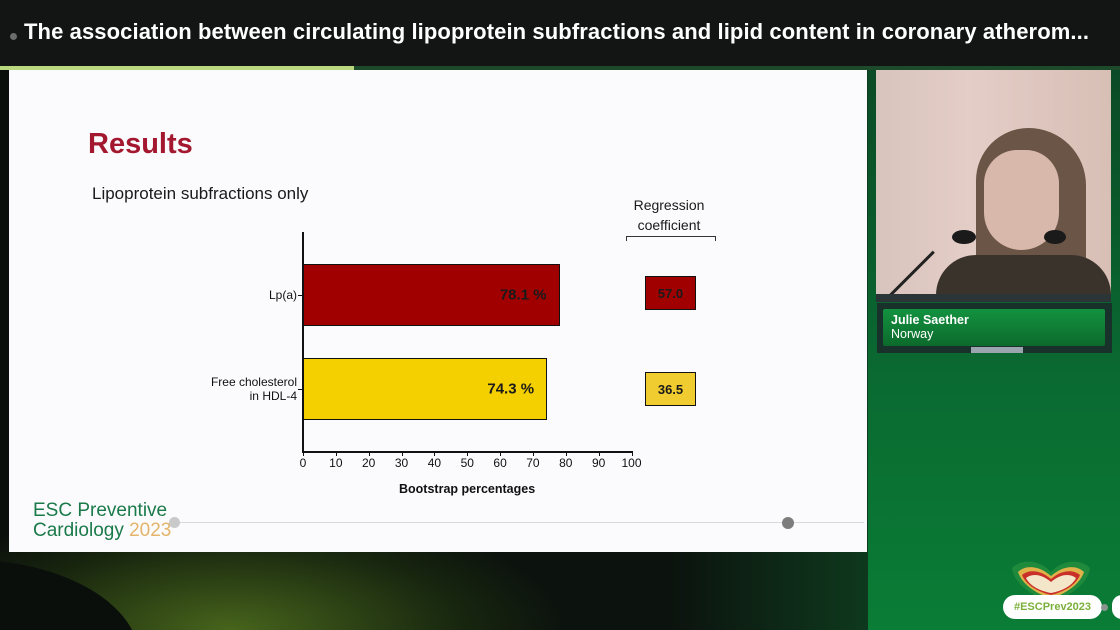 This screenshot has width=1120, height=630. What do you see at coordinates (533, 463) in the screenshot?
I see `x-tick-label: 70` at bounding box center [533, 463].